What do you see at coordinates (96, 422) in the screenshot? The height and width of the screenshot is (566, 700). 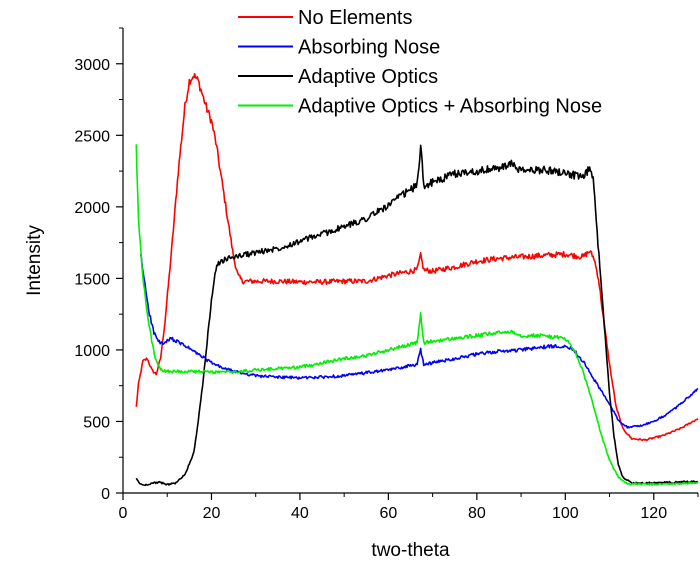 I see `y-tick-label: 500` at bounding box center [96, 422].